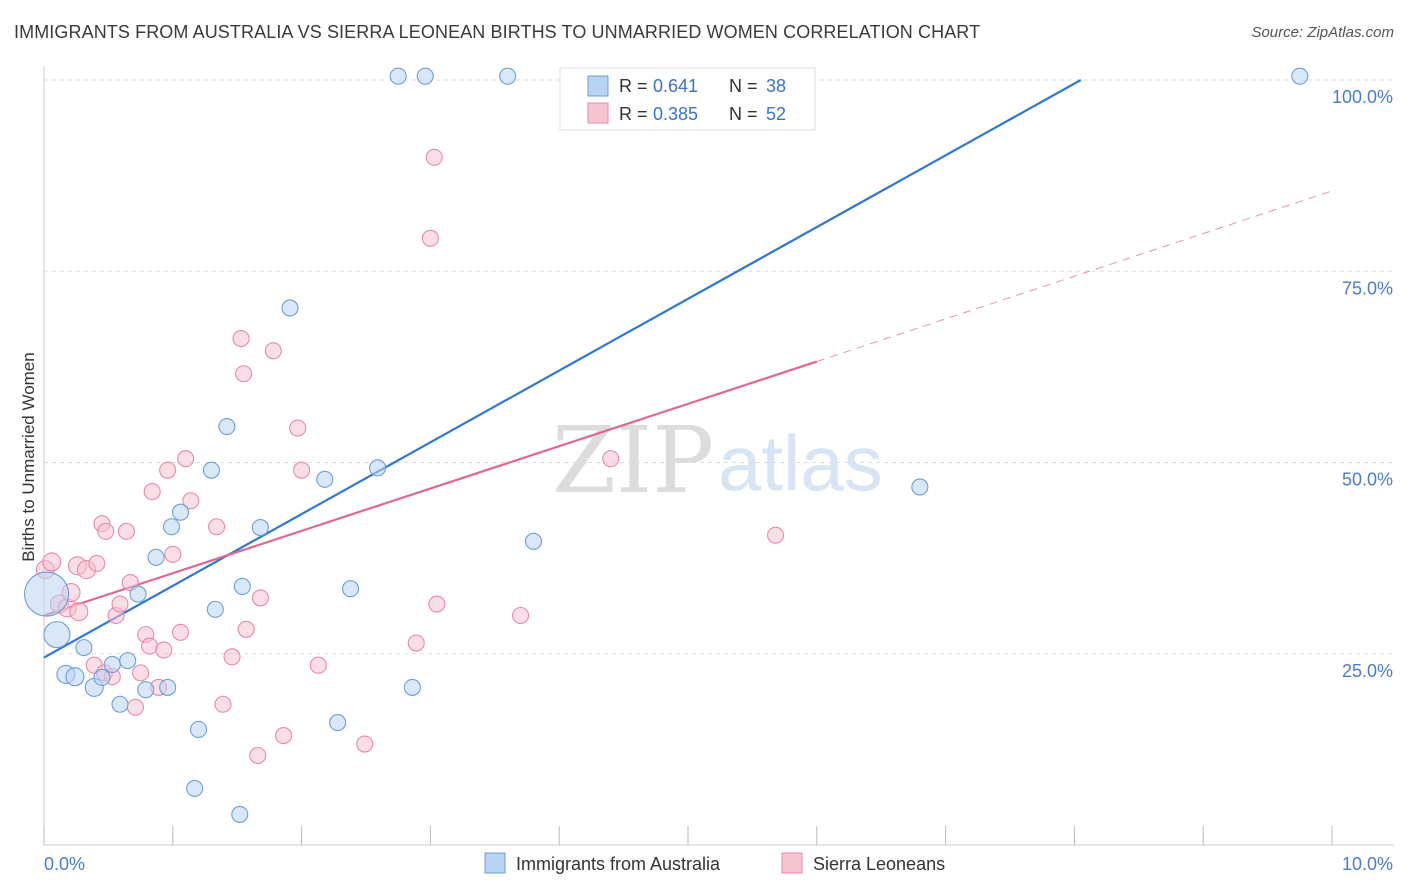 This screenshot has width=1406, height=892. Describe the element at coordinates (743, 114) in the screenshot. I see `legend-n-label-pink: N =` at that location.